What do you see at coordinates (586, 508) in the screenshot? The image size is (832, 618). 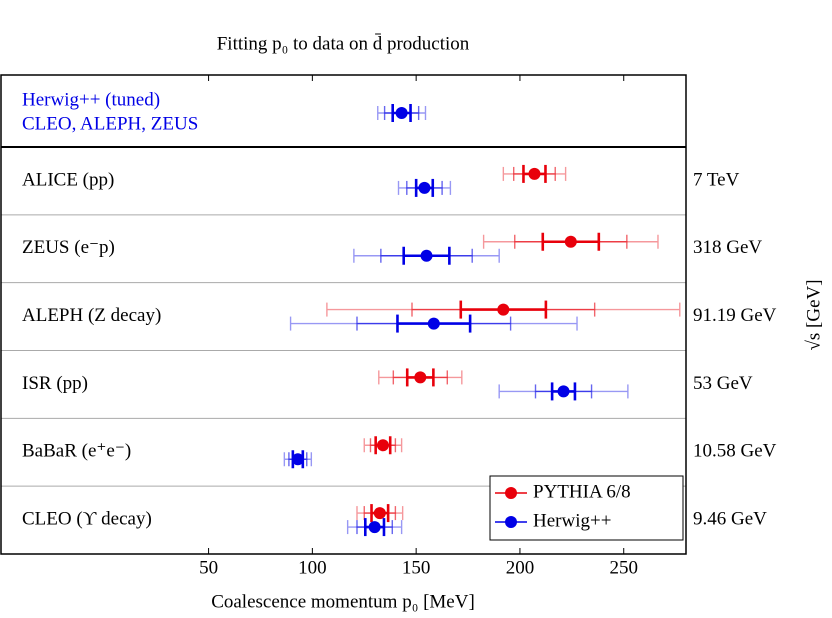 I see `legend-box` at bounding box center [586, 508].